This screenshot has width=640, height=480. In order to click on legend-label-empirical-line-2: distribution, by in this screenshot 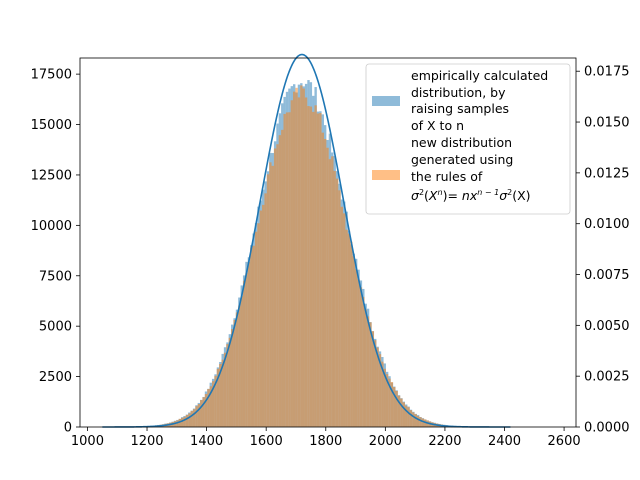, I will do `click(458, 92)`.